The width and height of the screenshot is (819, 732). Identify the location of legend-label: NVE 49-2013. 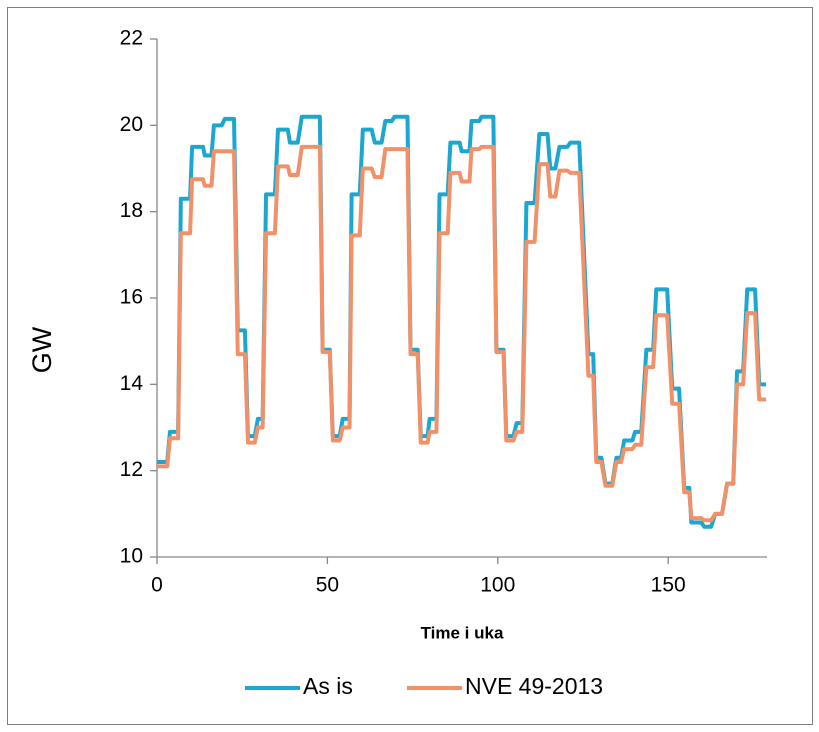
(534, 686).